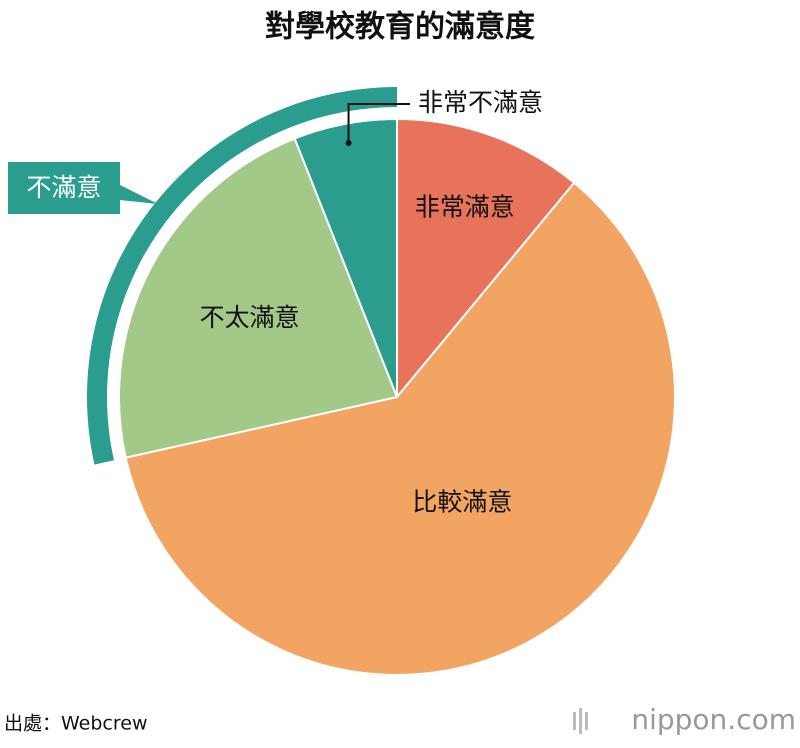 Image resolution: width=800 pixels, height=748 pixels. What do you see at coordinates (400, 27) in the screenshot?
I see `chart-title: 對學校教育的滿意度` at bounding box center [400, 27].